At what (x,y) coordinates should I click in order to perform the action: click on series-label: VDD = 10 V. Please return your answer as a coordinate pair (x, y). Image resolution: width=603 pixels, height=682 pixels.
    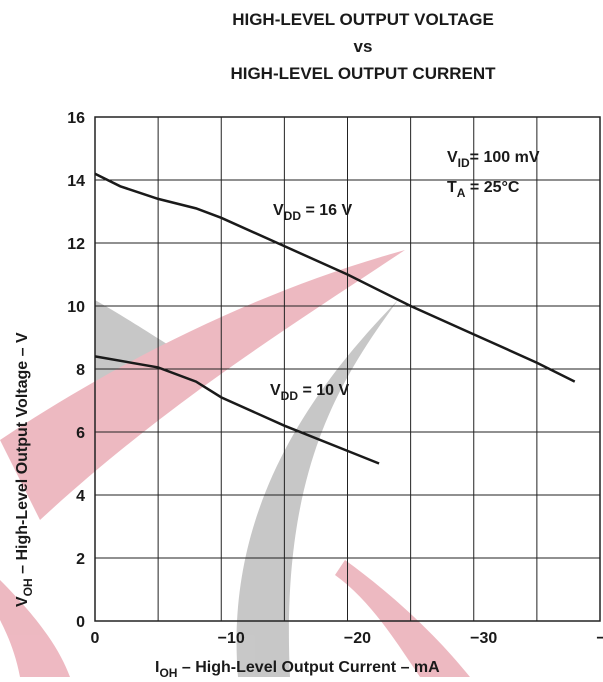
    Looking at the image, I should click on (309, 392).